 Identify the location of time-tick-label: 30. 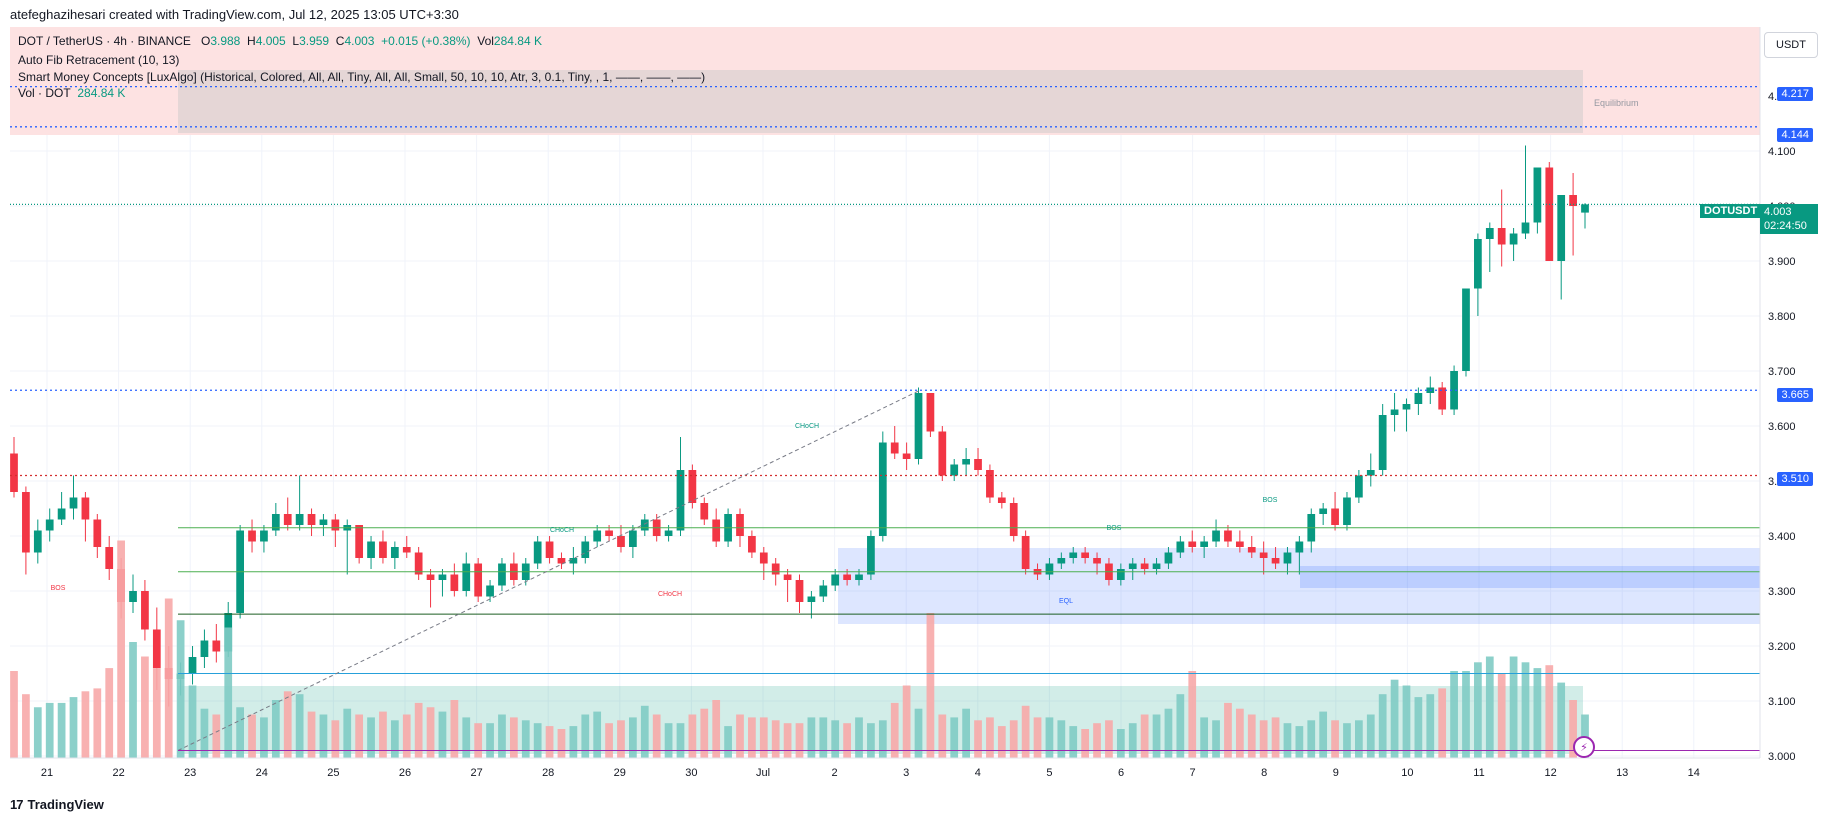
(691, 773).